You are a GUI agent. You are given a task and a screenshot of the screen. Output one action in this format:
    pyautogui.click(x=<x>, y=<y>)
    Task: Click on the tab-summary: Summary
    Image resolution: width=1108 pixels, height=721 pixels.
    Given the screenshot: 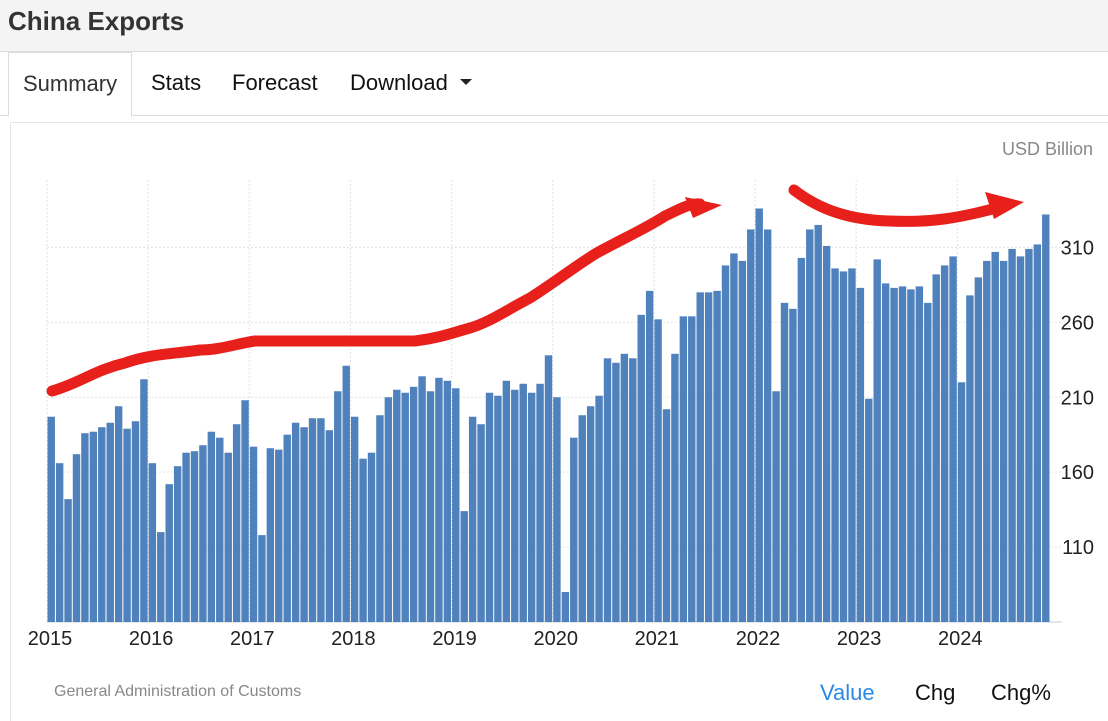 What is the action you would take?
    pyautogui.click(x=70, y=84)
    